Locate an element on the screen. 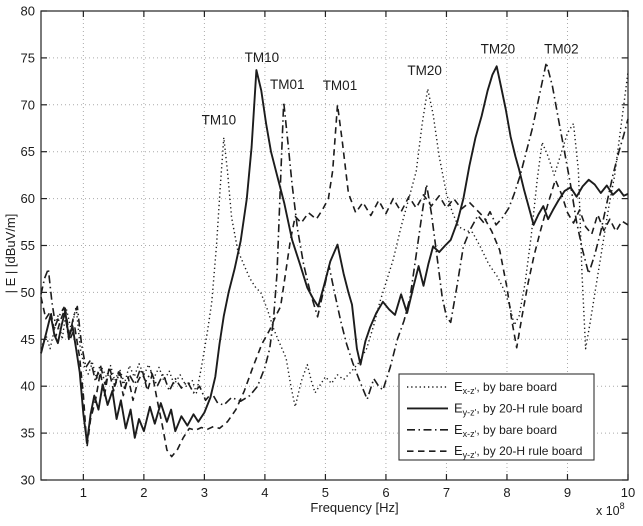  peak-label: TM02 is located at coordinates (561, 48).